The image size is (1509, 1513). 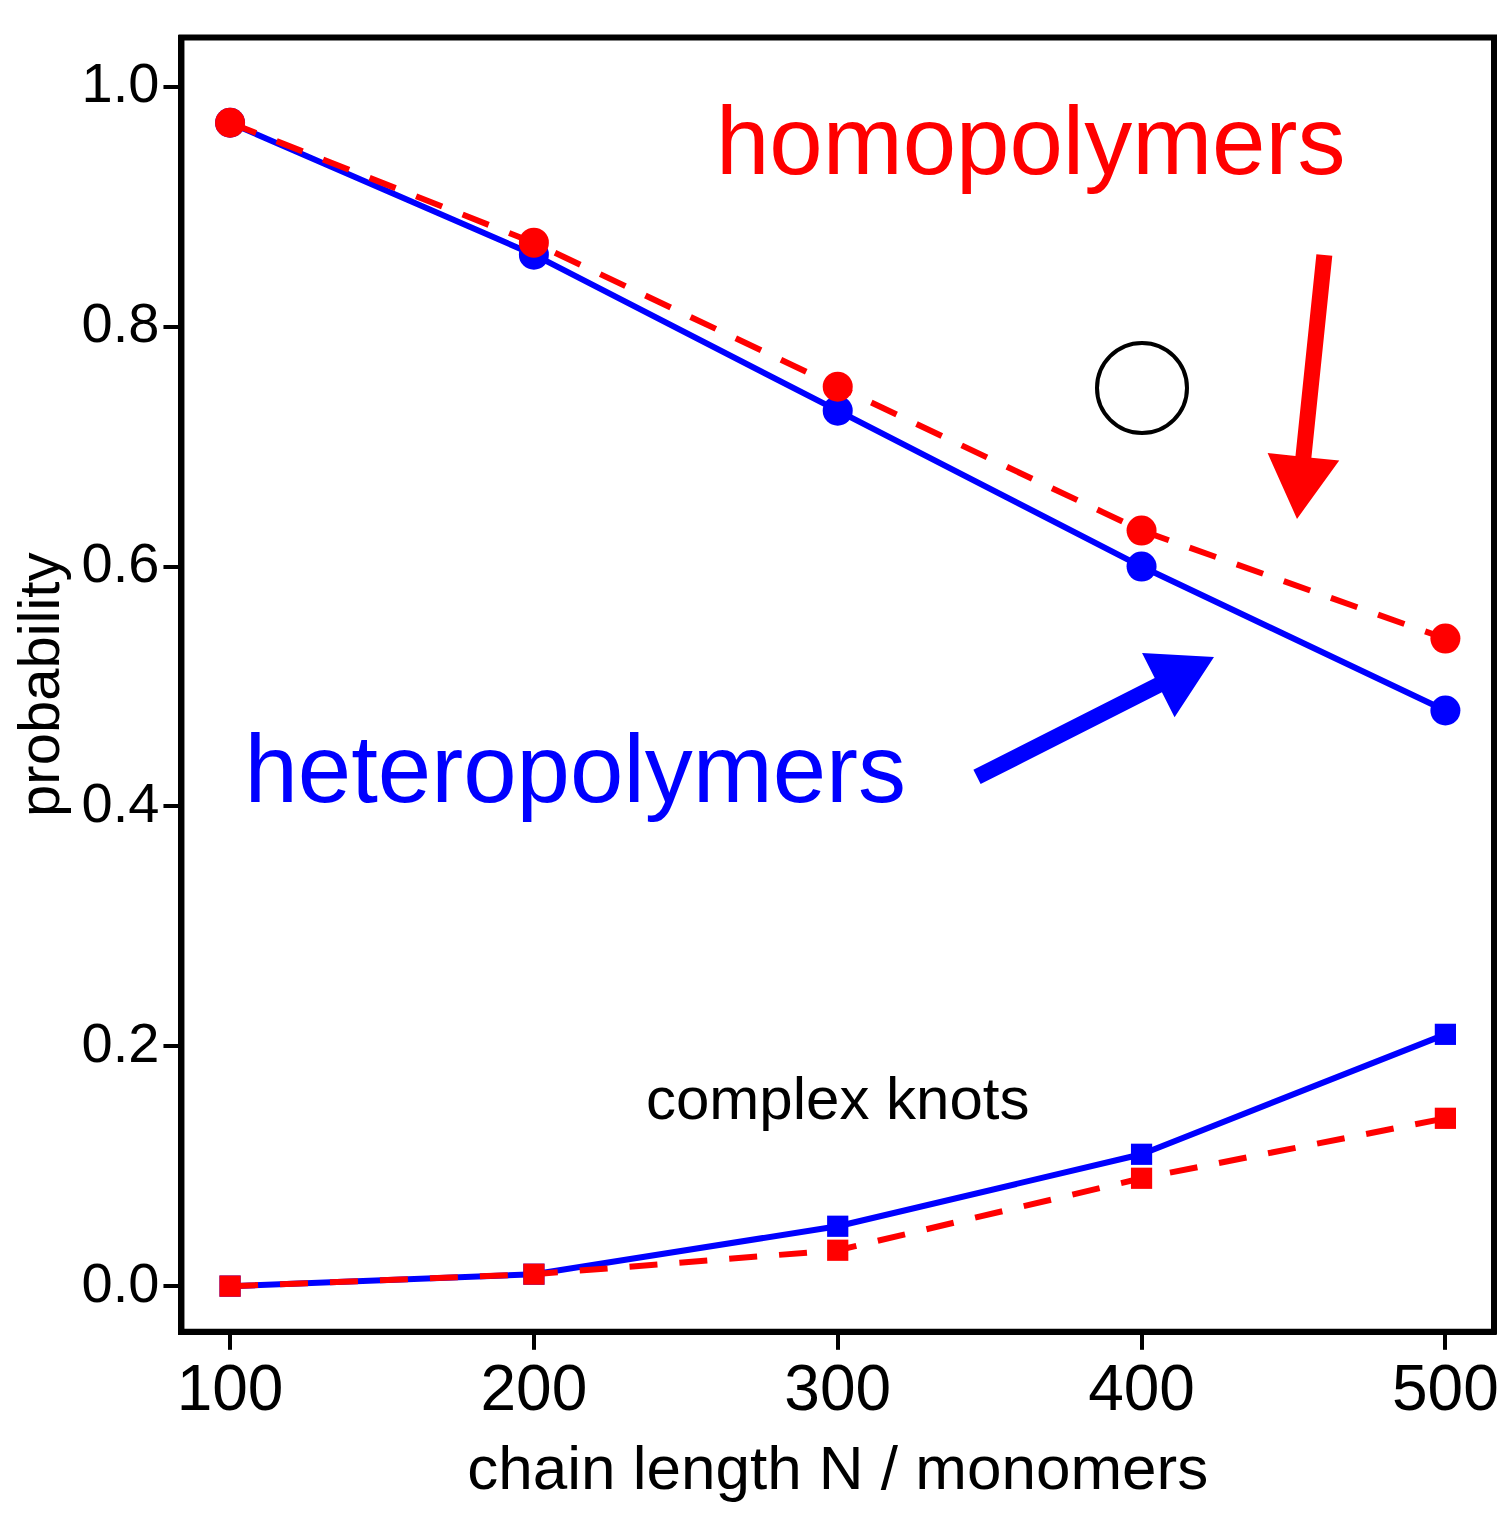 I want to click on y-axis-title: probability, so click(x=38, y=684).